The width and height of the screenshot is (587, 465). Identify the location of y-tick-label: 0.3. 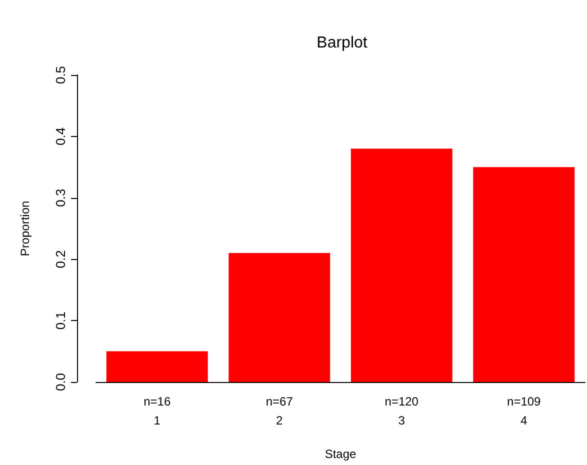
(60, 197).